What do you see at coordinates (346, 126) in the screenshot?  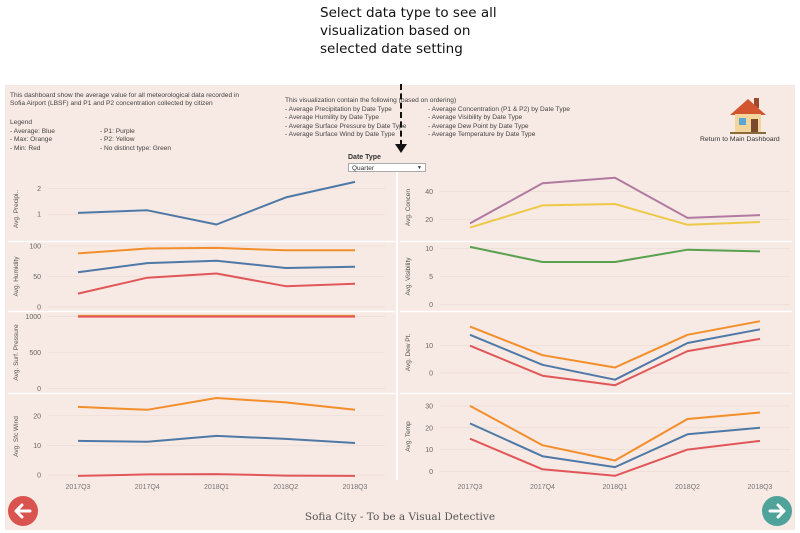 I see `contents-item: - Average Surface Pressure by Date Type` at bounding box center [346, 126].